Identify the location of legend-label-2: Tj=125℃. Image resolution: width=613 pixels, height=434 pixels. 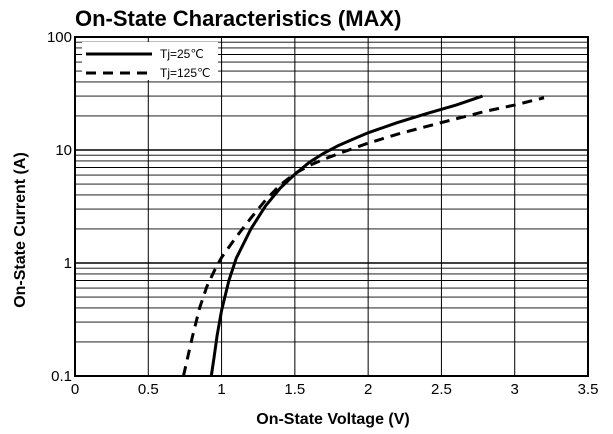
(185, 73).